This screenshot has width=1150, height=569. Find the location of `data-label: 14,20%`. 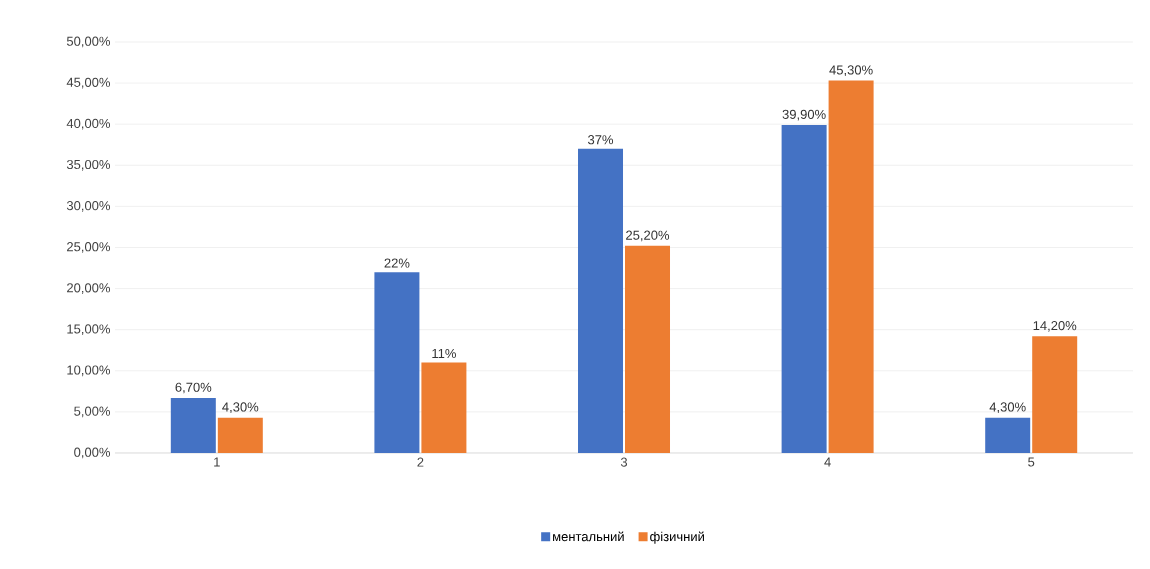

data-label: 14,20% is located at coordinates (1055, 326).